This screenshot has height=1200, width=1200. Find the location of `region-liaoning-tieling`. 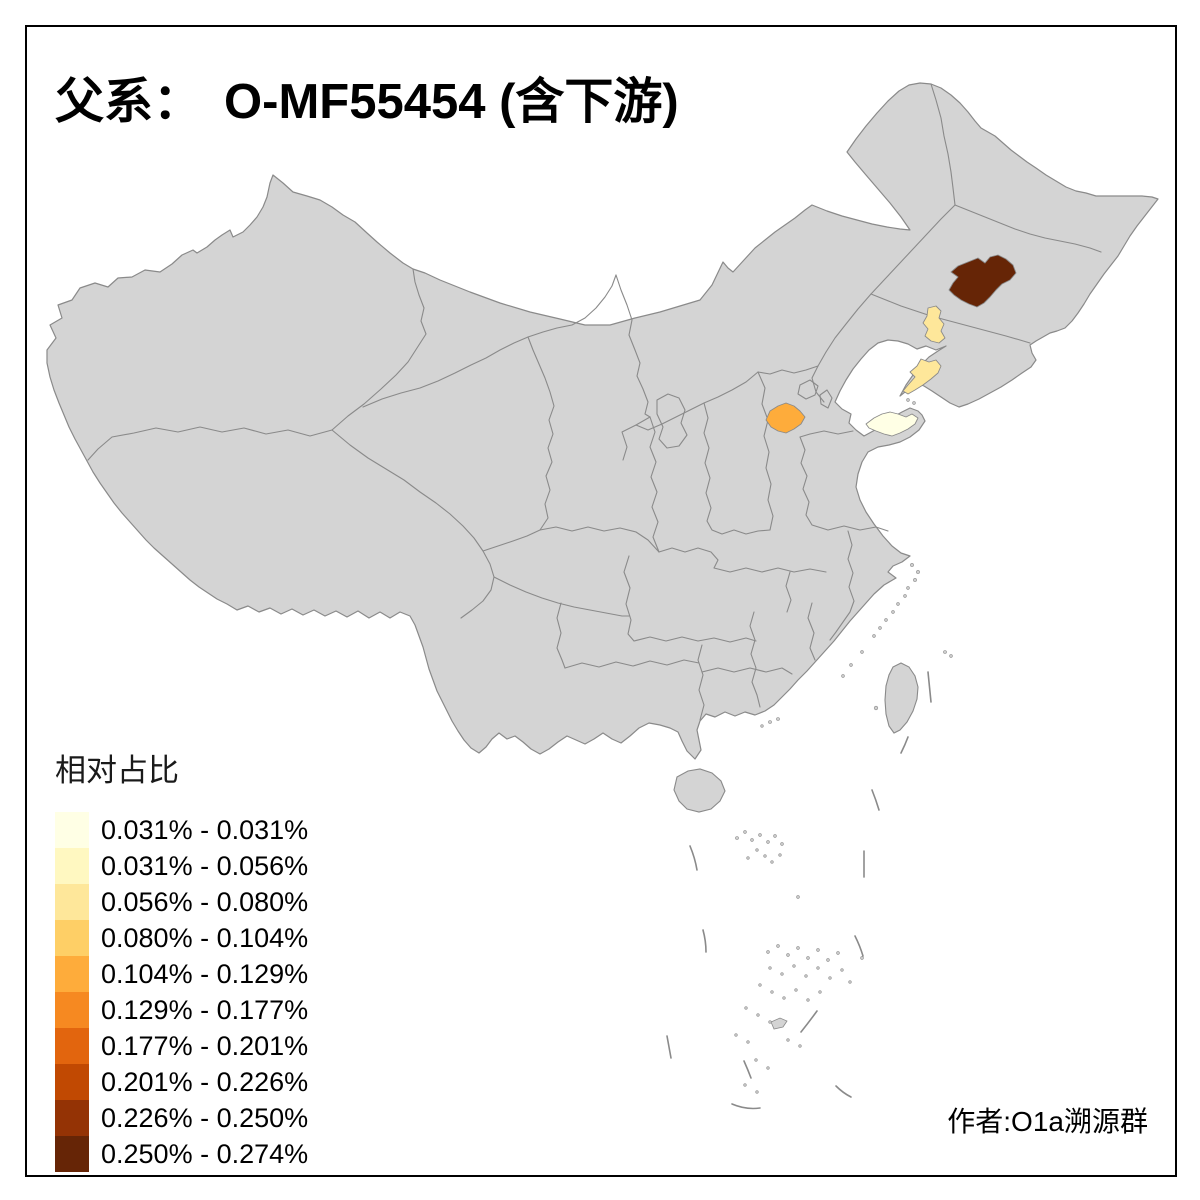

region-liaoning-tieling is located at coordinates (934, 324).